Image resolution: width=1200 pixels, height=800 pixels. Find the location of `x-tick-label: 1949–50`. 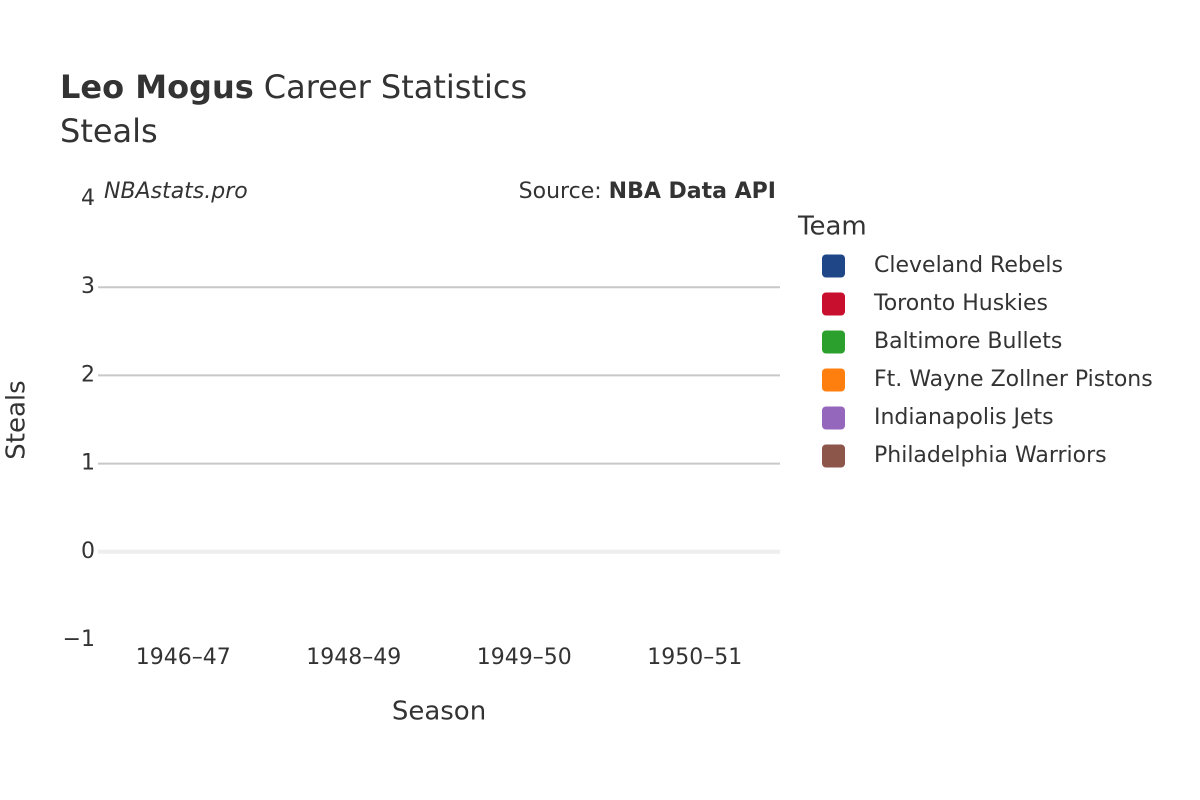

x-tick-label: 1949–50 is located at coordinates (524, 657).